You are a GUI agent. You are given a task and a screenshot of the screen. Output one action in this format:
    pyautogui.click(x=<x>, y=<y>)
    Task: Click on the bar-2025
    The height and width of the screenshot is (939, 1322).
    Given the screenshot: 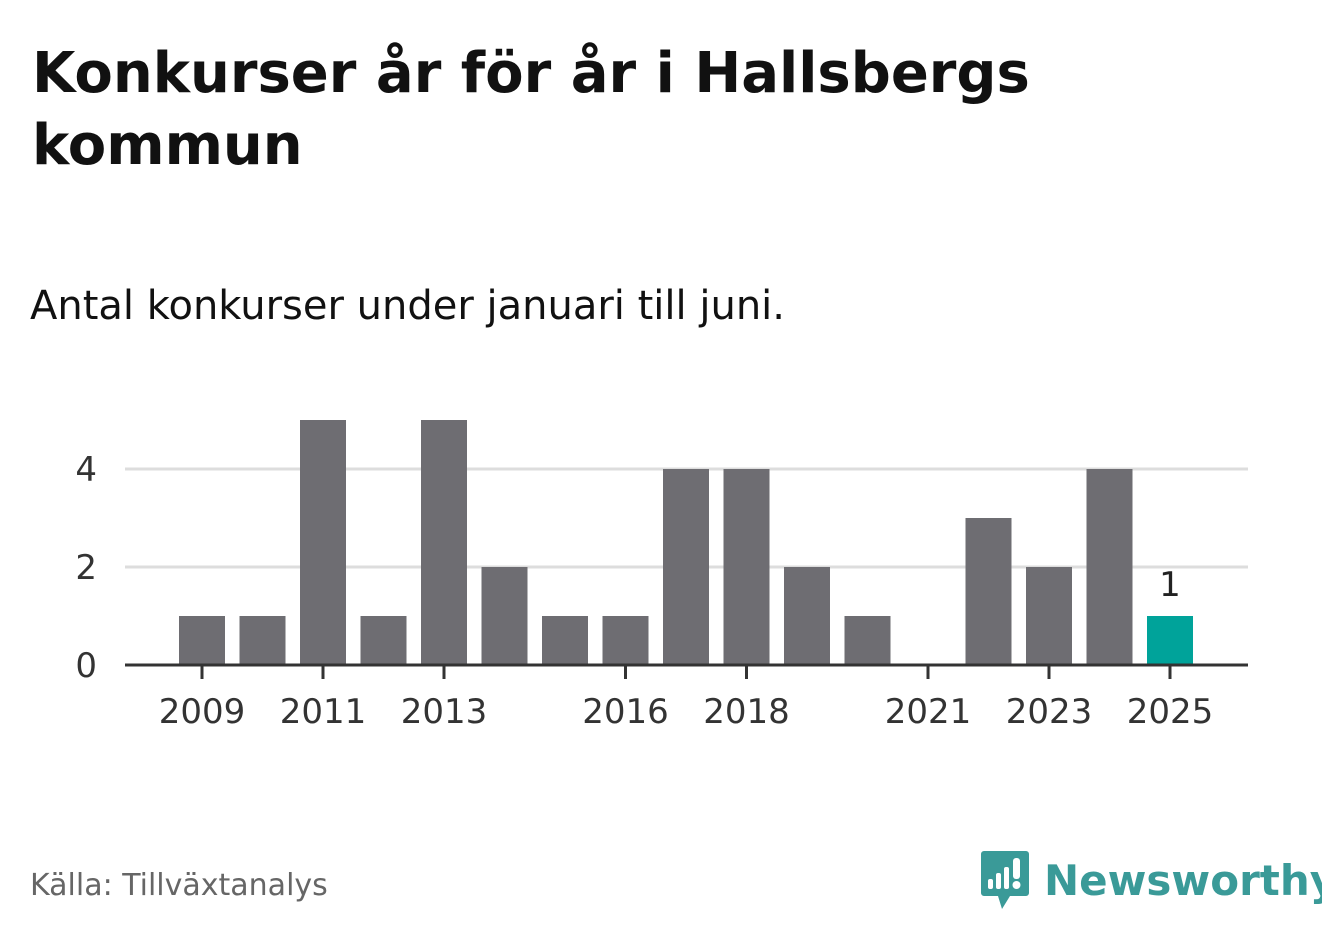 What is the action you would take?
    pyautogui.click(x=1170, y=640)
    